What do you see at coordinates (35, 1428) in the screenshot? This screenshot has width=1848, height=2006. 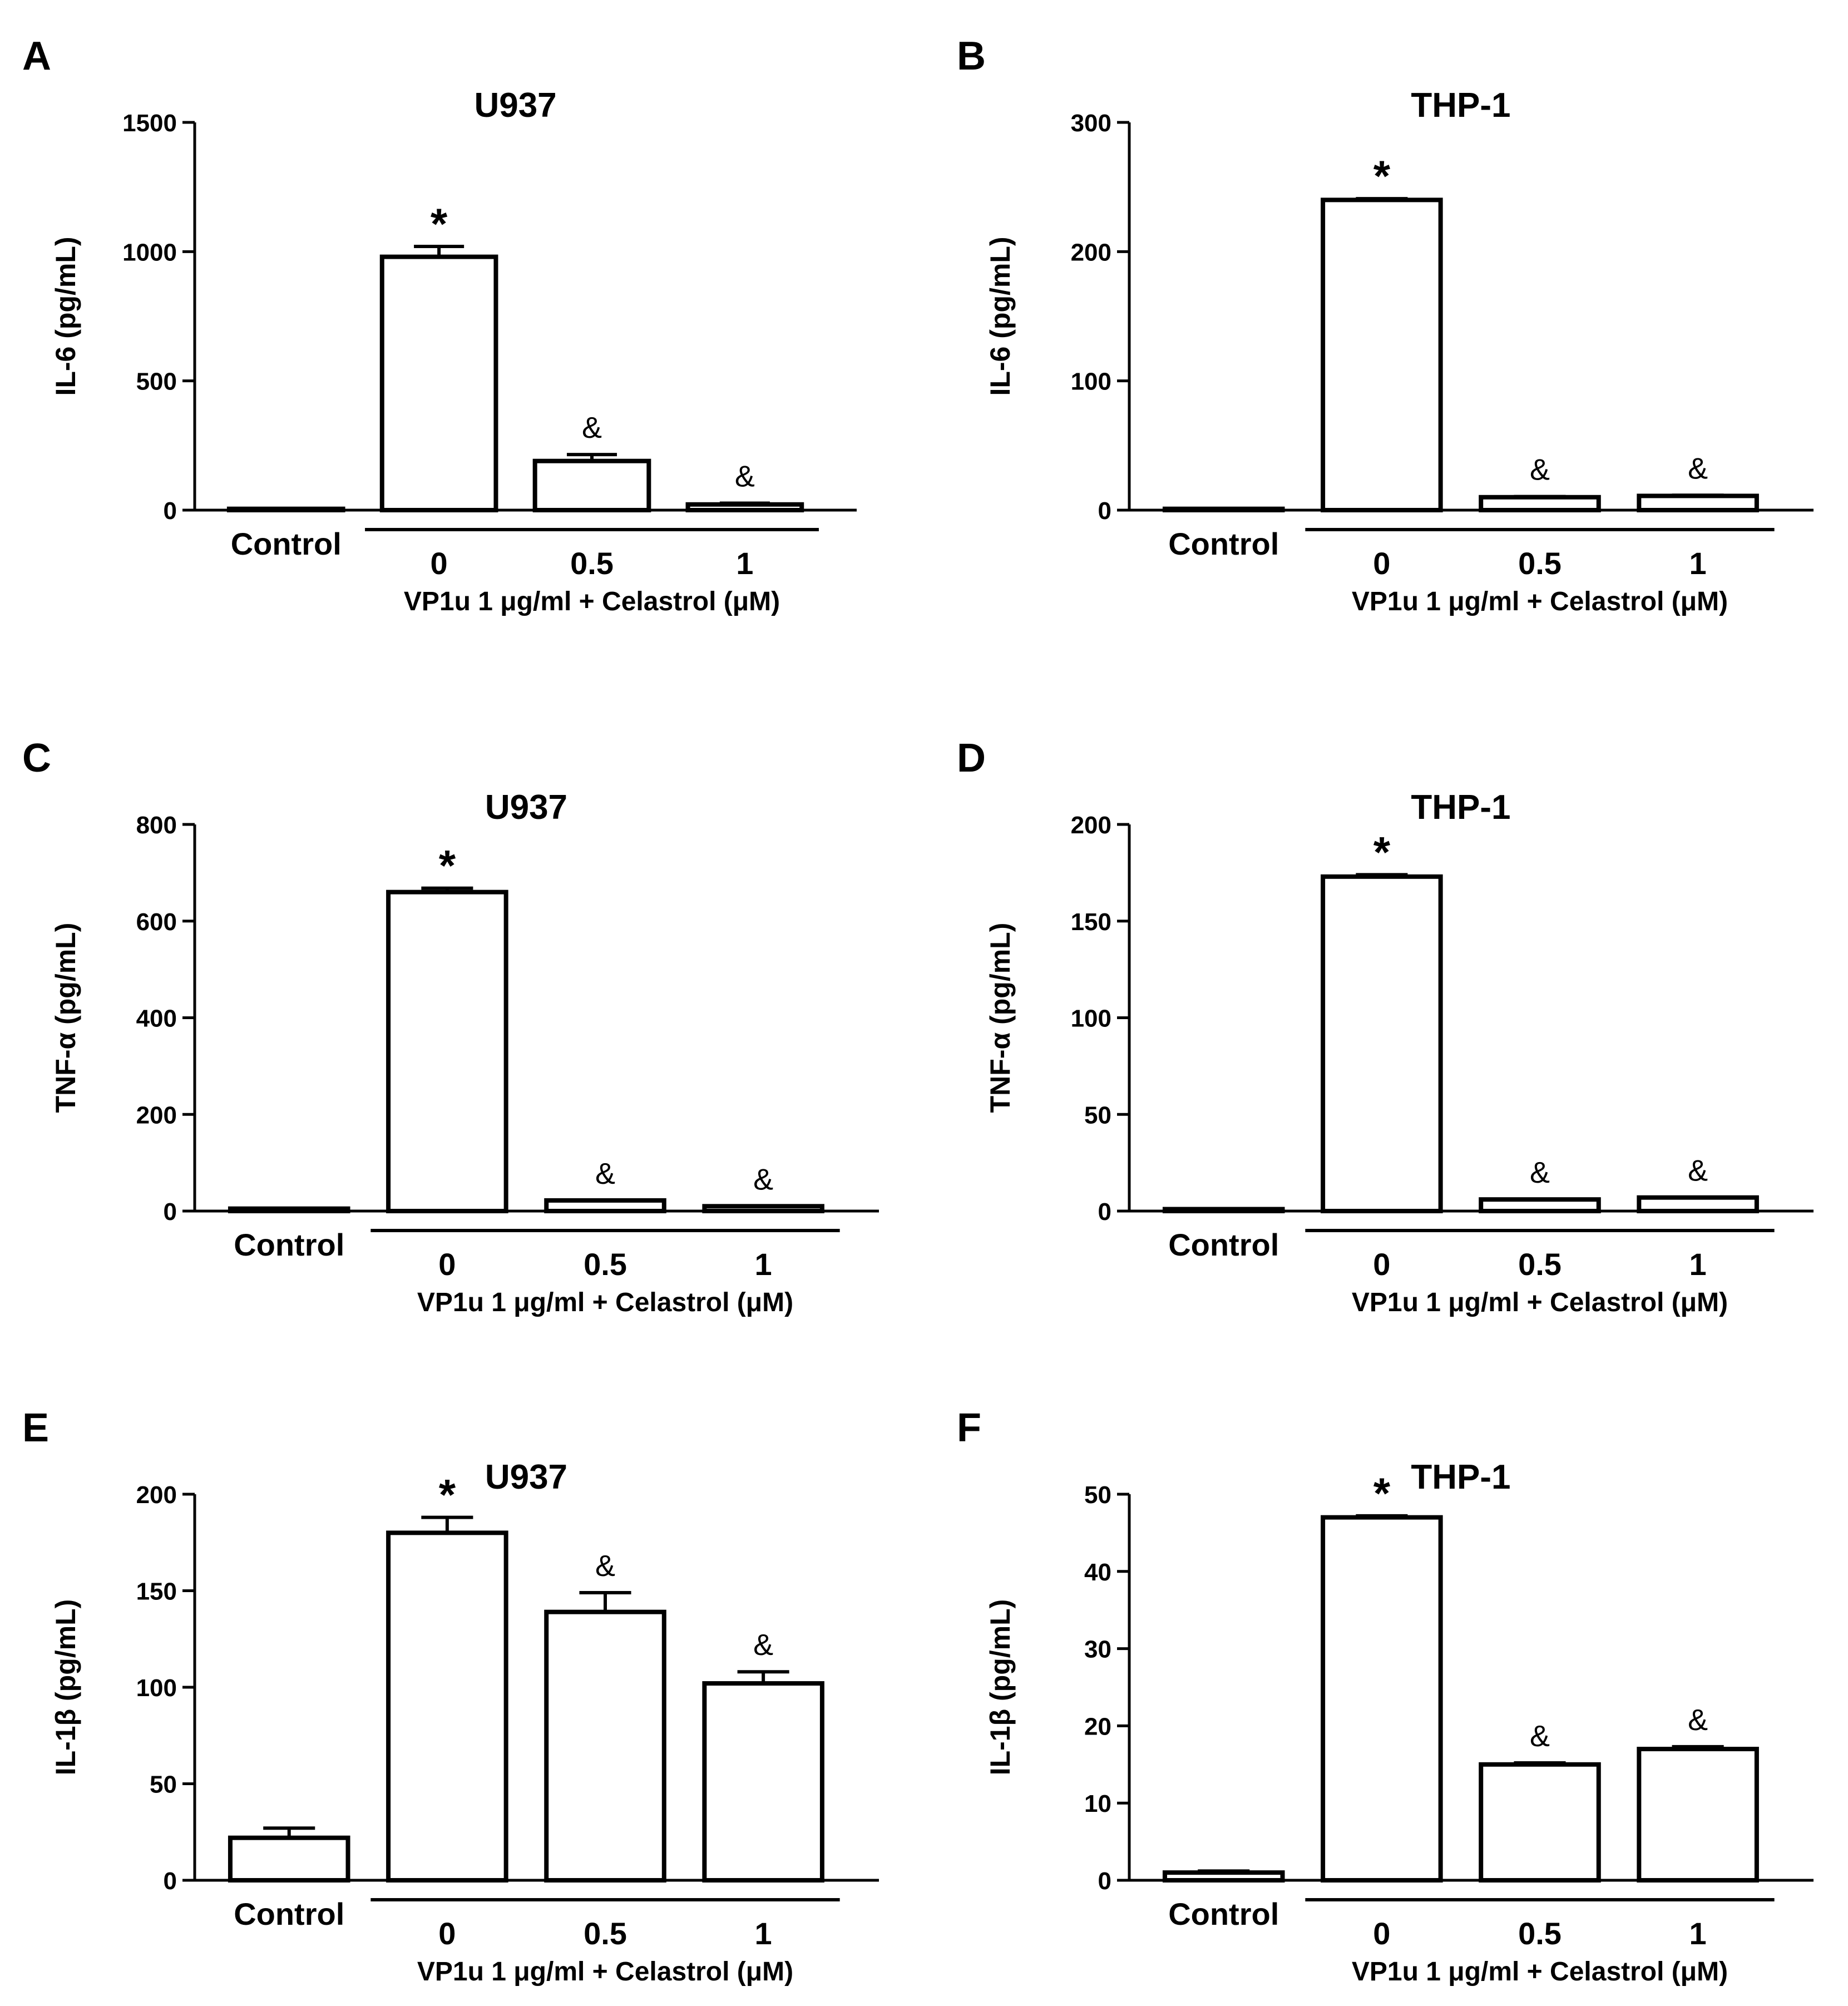 I see `panel-letter: E` at bounding box center [35, 1428].